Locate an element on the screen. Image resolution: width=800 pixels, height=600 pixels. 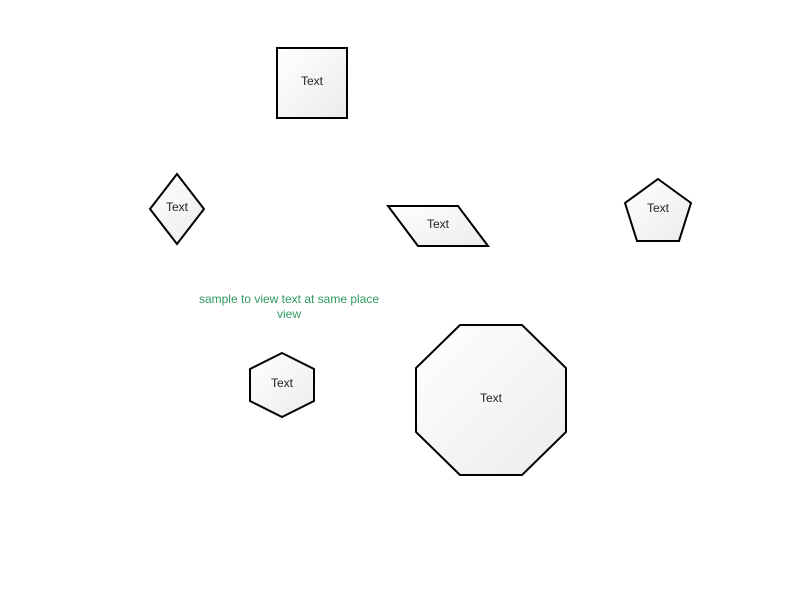
parallelogram-label: Text is located at coordinates (438, 224).